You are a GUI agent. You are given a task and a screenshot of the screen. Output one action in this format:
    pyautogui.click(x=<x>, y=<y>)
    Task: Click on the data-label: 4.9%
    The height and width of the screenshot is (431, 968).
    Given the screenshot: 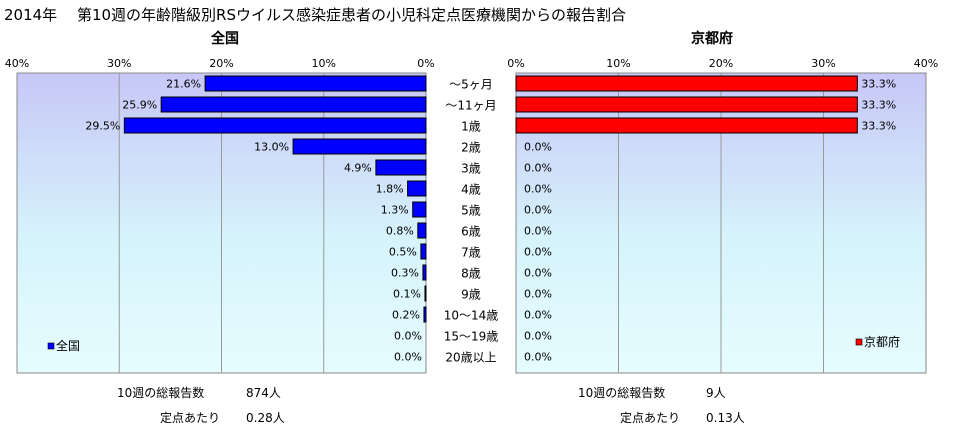 What is the action you would take?
    pyautogui.click(x=358, y=168)
    